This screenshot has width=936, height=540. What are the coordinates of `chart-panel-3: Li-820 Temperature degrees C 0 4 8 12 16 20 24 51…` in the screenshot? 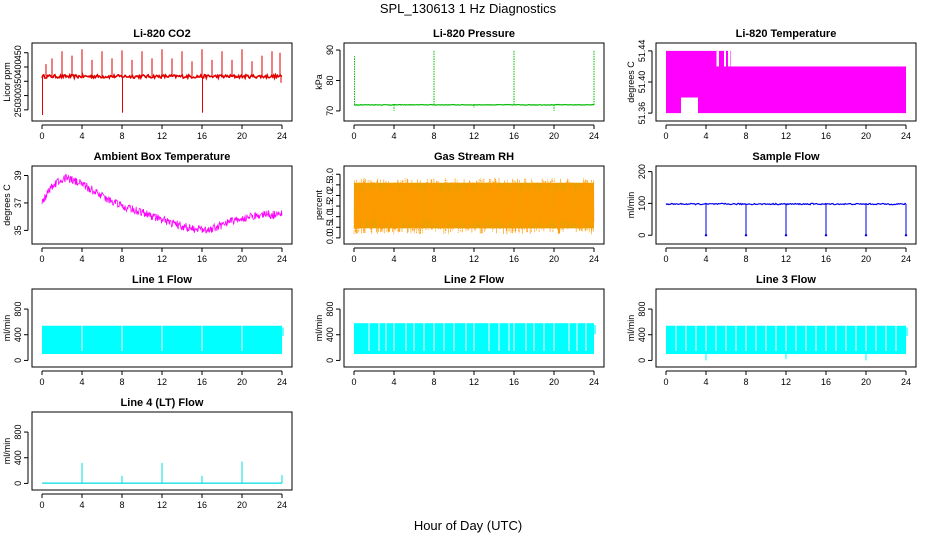 It's located at (771, 84).